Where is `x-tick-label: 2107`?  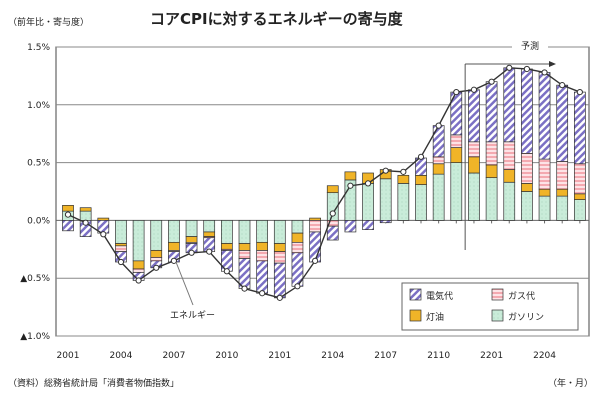 x-tick-label: 2107 is located at coordinates (385, 356).